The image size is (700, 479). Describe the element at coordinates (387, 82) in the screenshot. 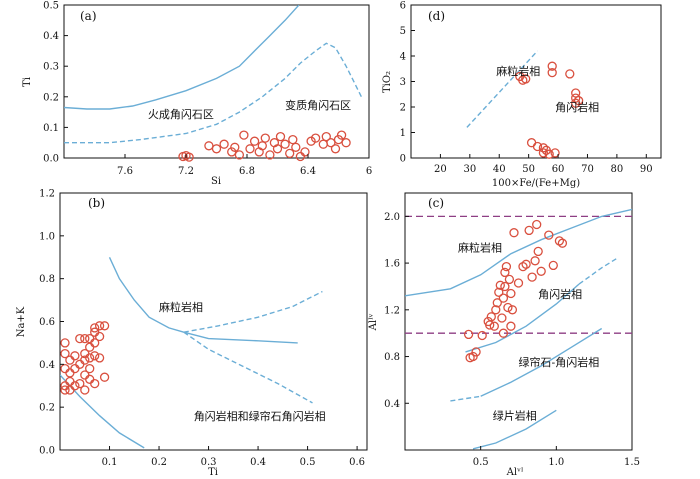

I see `panel-d-ylabel: TiO₂` at that location.